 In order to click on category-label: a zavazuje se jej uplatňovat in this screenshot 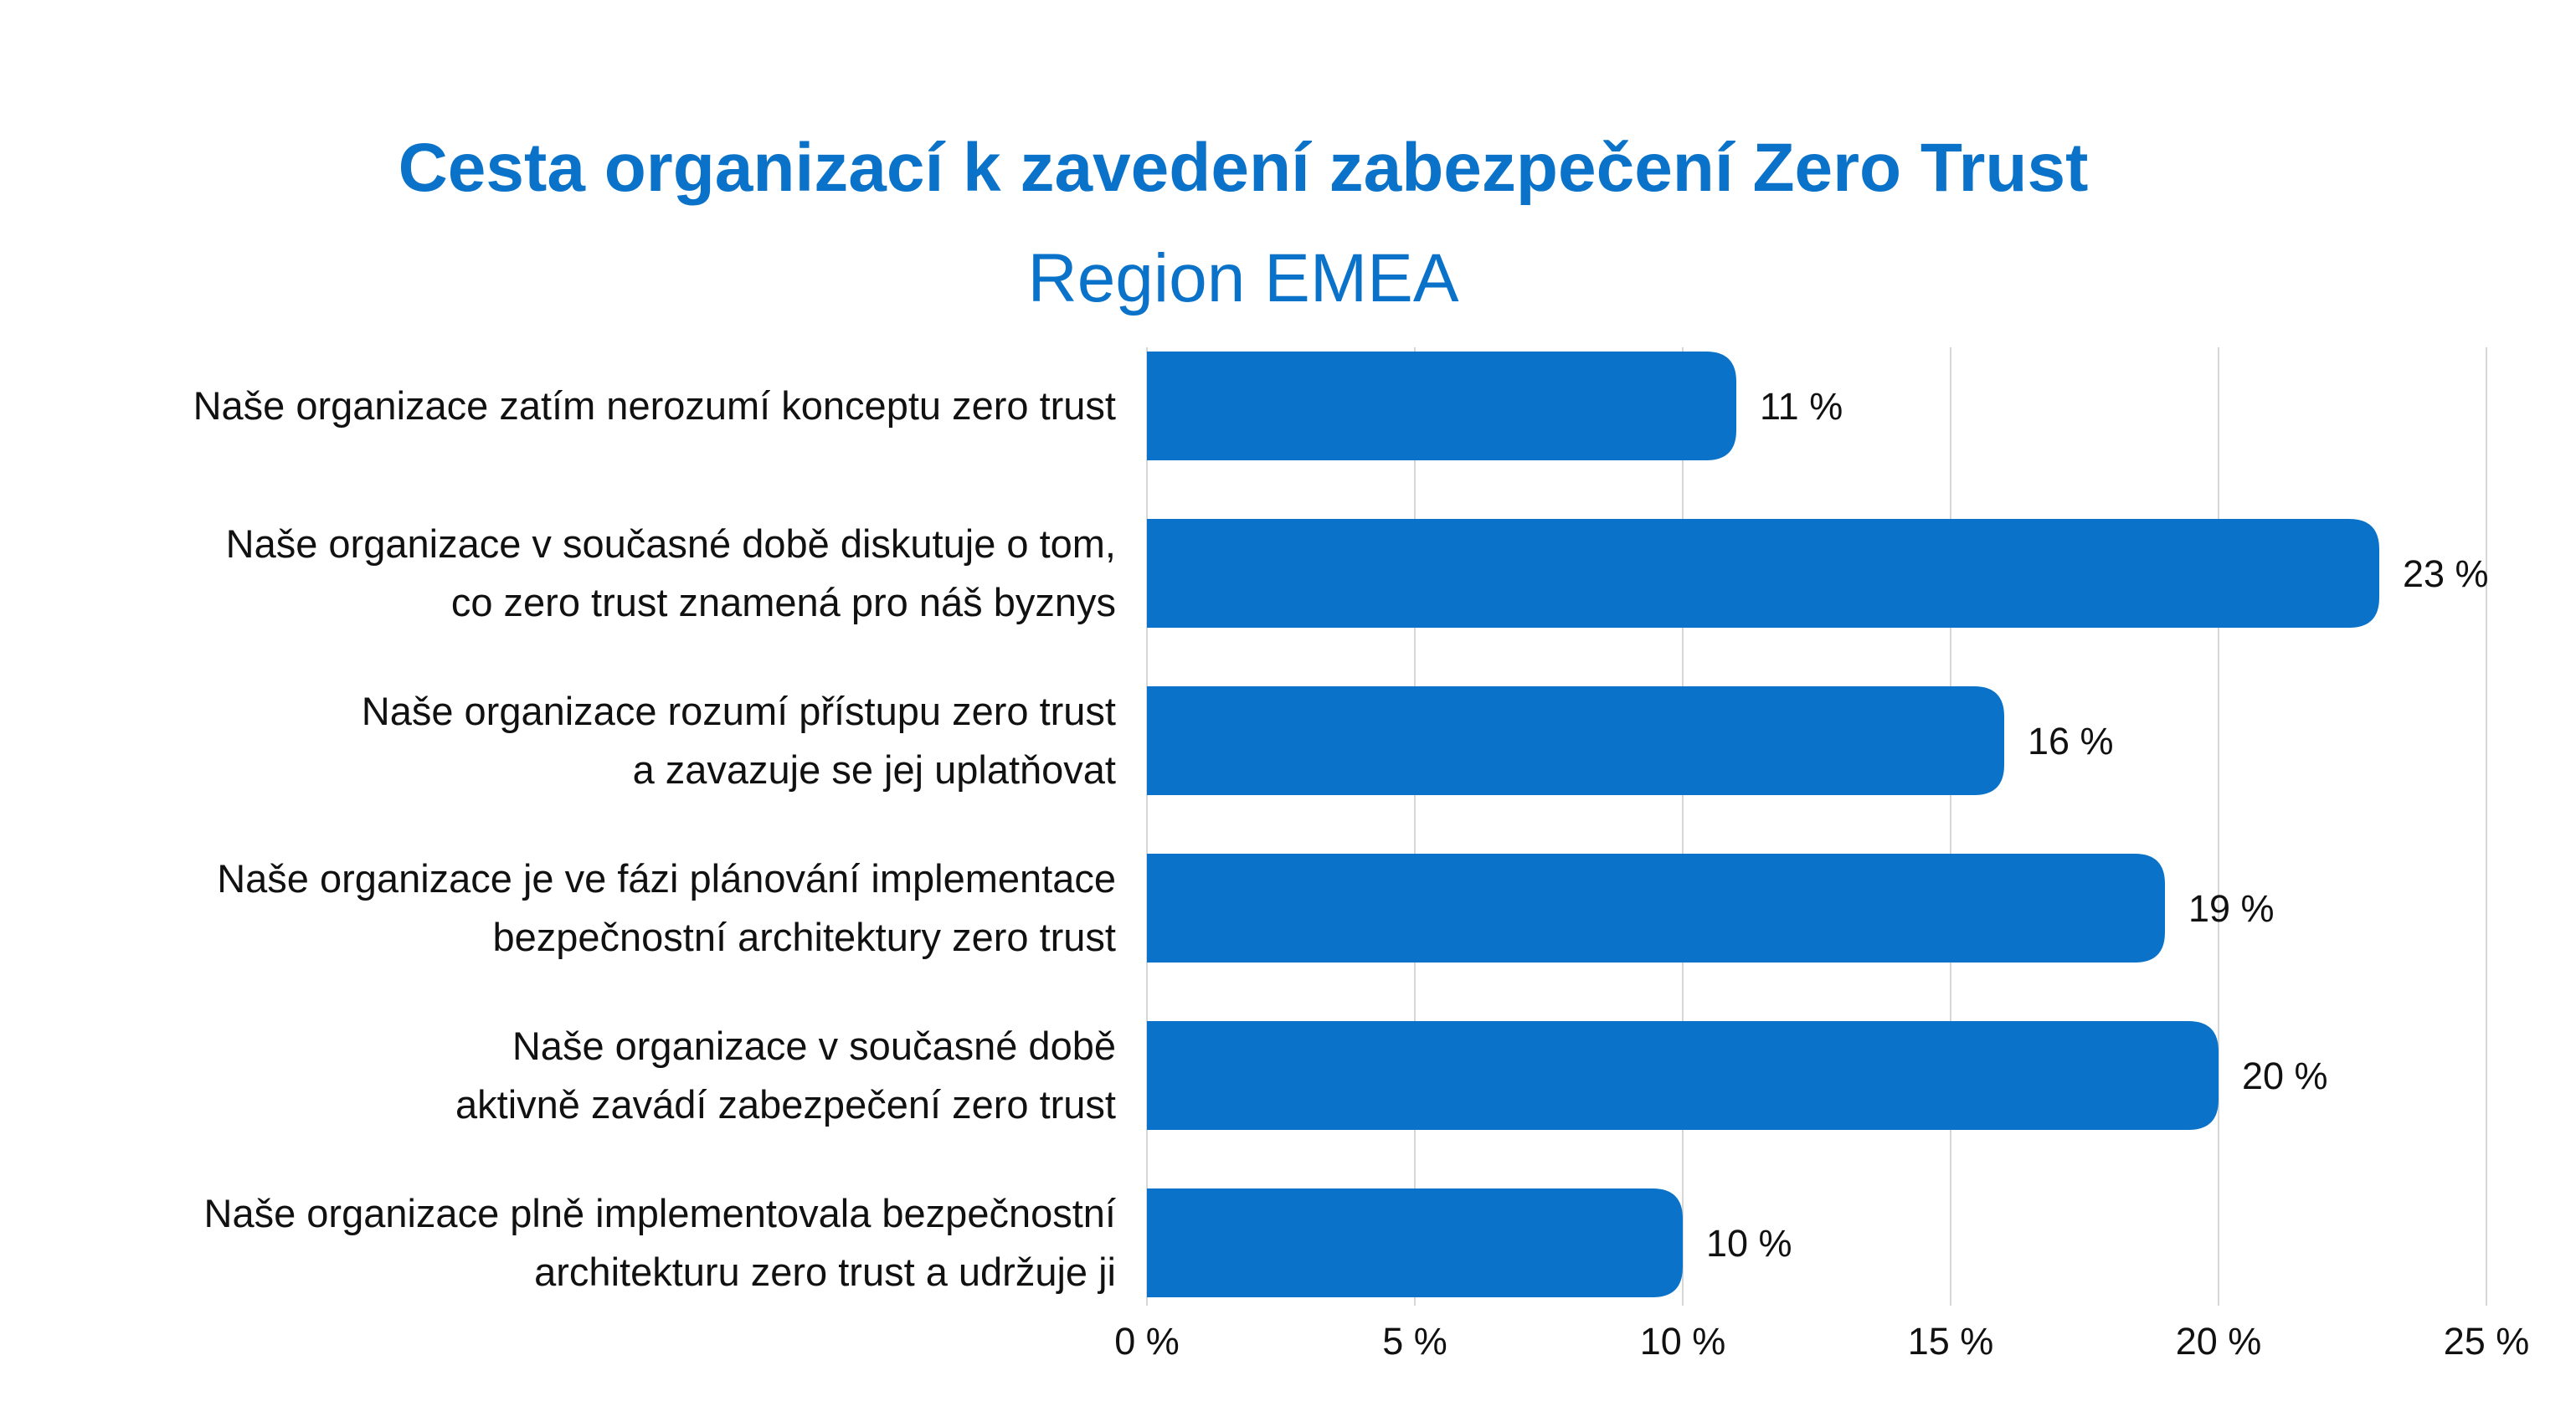, I will do `click(875, 770)`.